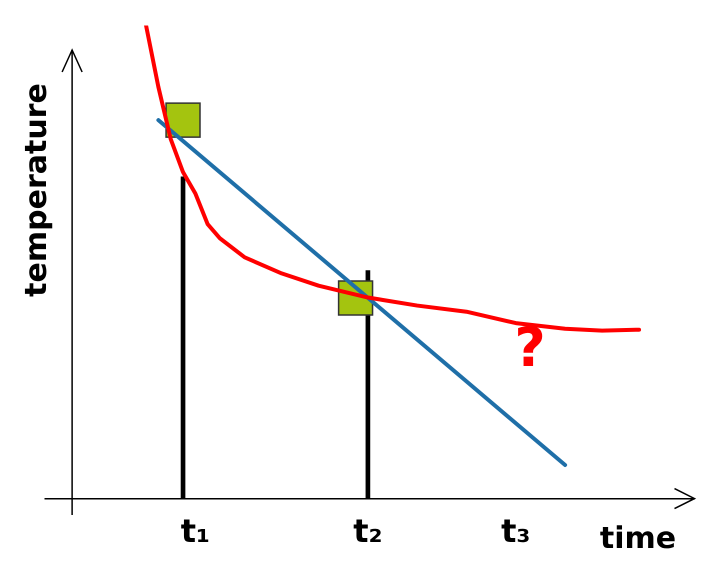 Image resolution: width=720 pixels, height=569 pixels. I want to click on x-axis-title: time, so click(638, 538).